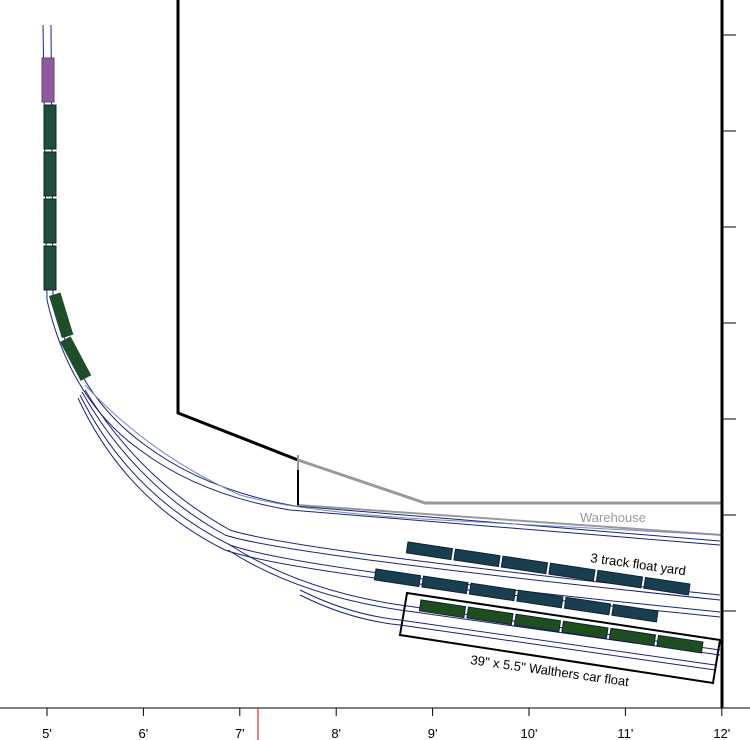  Describe the element at coordinates (625, 733) in the screenshot. I see `ruler-label: 11'` at that location.